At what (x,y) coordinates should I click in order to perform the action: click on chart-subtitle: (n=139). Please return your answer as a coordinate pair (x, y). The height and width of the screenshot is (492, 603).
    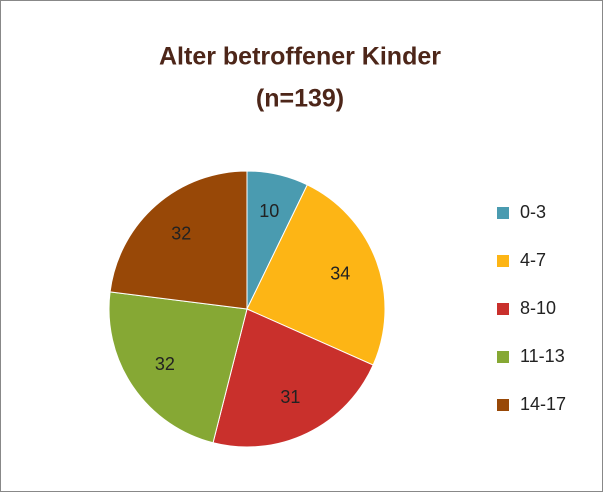
    Looking at the image, I should click on (300, 99).